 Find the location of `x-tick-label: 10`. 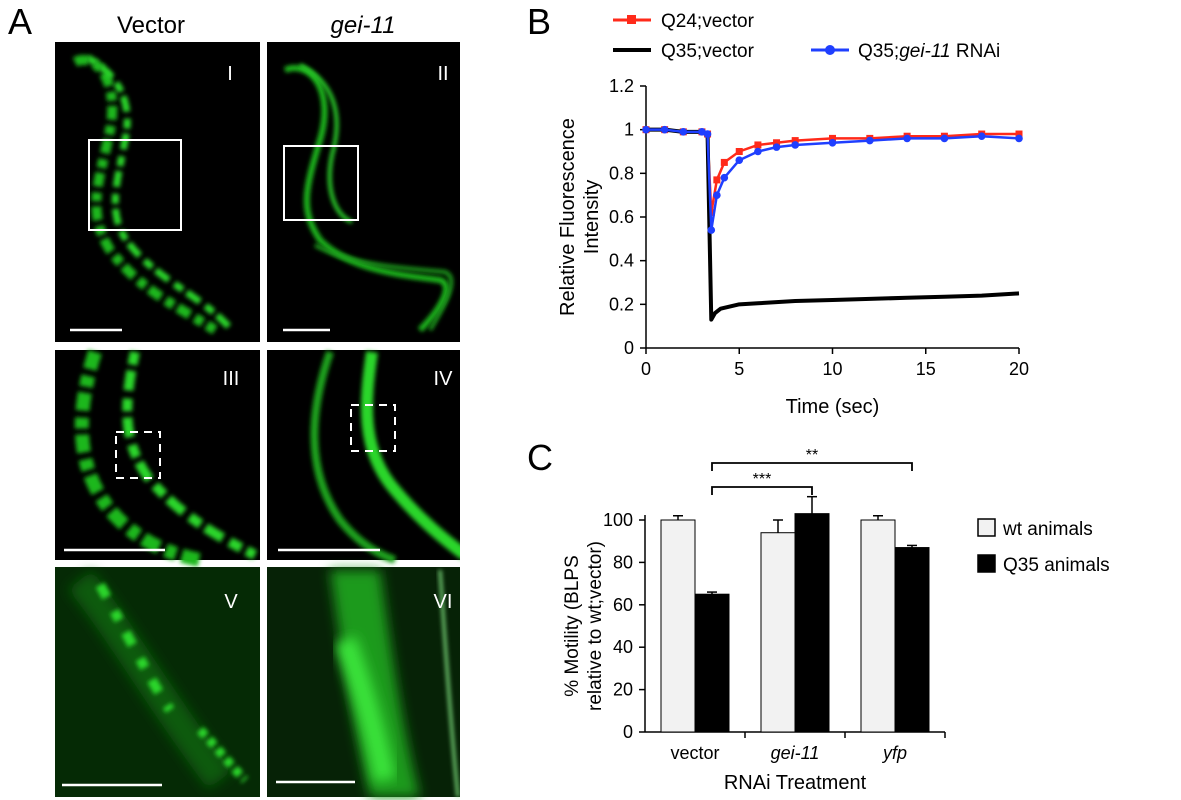

x-tick-label: 10 is located at coordinates (832, 369).